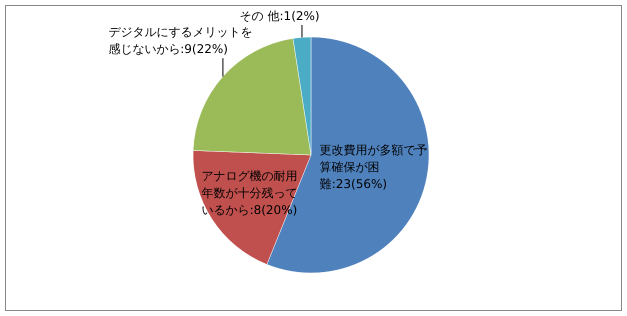 This screenshot has width=627, height=316. What do you see at coordinates (280, 16) in the screenshot?
I see `slice-label: その 他:1(2%)` at bounding box center [280, 16].